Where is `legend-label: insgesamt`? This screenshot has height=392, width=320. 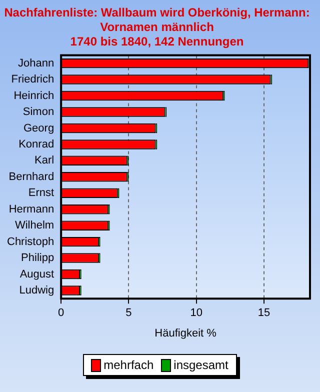 legend-label: insgesamt is located at coordinates (201, 365).